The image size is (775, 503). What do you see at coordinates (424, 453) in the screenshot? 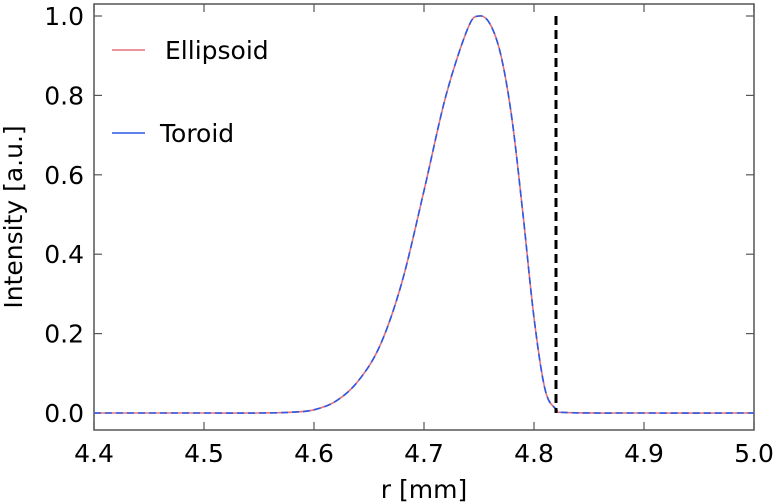
I see `x-tick-label: 4.7` at bounding box center [424, 453].